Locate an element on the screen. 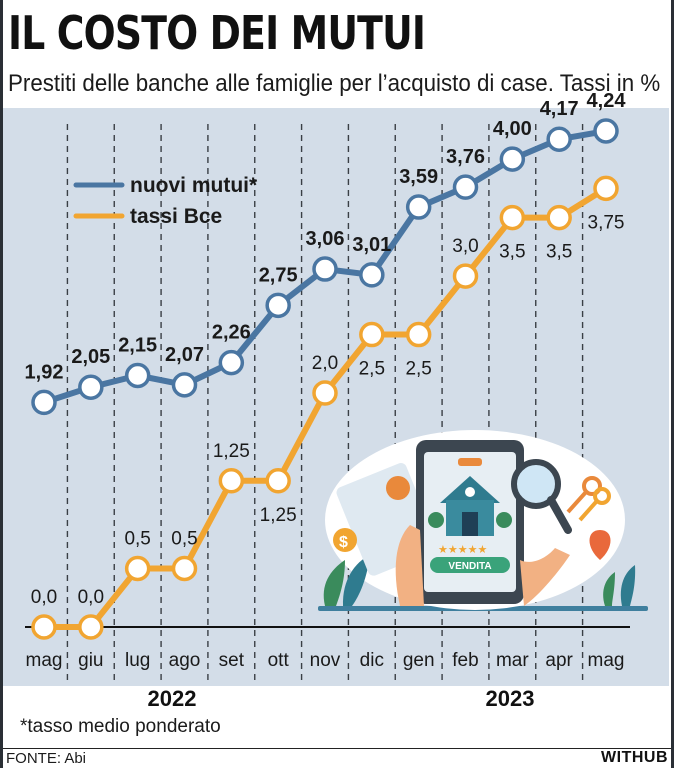 The width and height of the screenshot is (674, 769). x-tick-label: giu is located at coordinates (90, 660).